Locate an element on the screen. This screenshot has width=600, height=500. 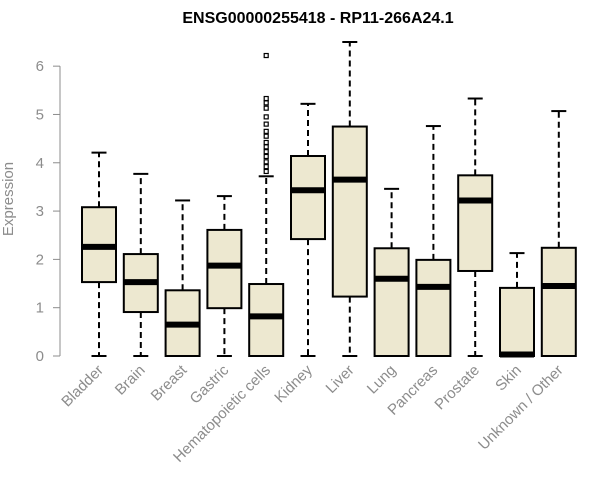
box-gastric is located at coordinates (224, 276).